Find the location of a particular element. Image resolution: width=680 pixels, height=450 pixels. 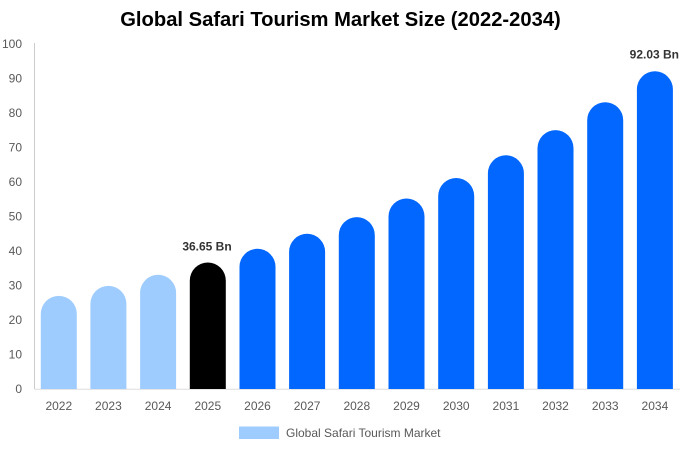

svg-text: 2023 is located at coordinates (108, 406).